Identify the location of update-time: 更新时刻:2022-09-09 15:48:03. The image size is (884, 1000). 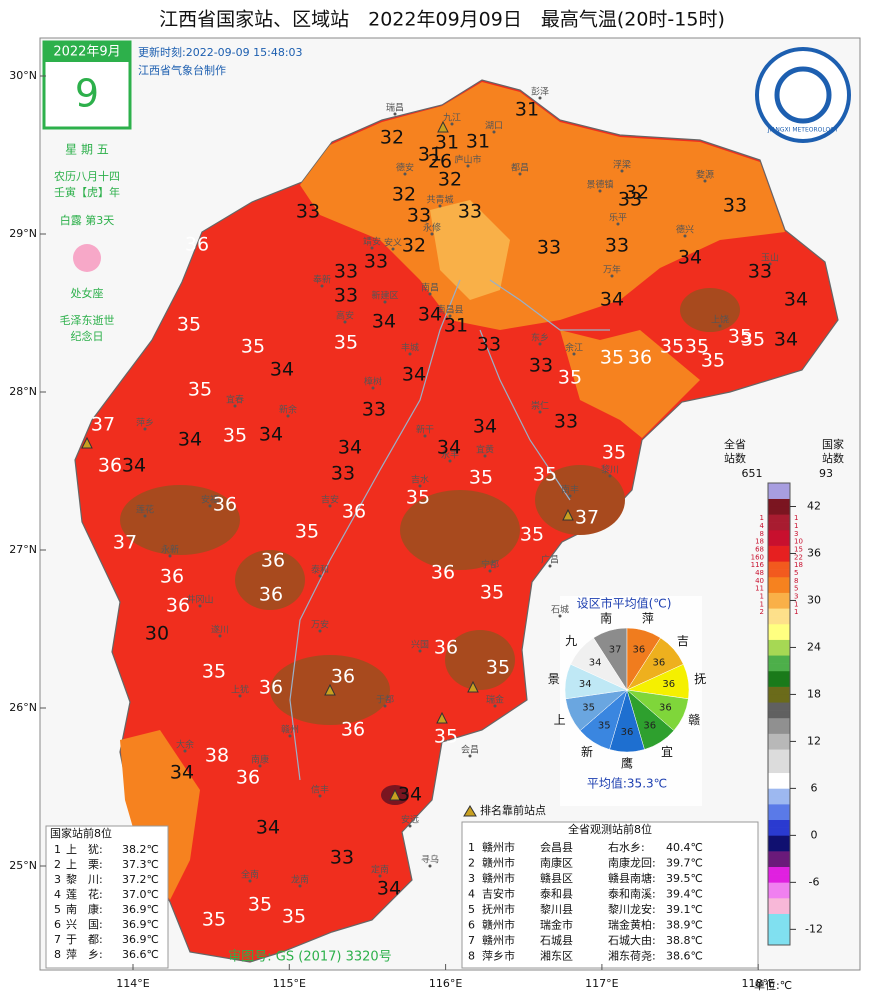
(220, 52).